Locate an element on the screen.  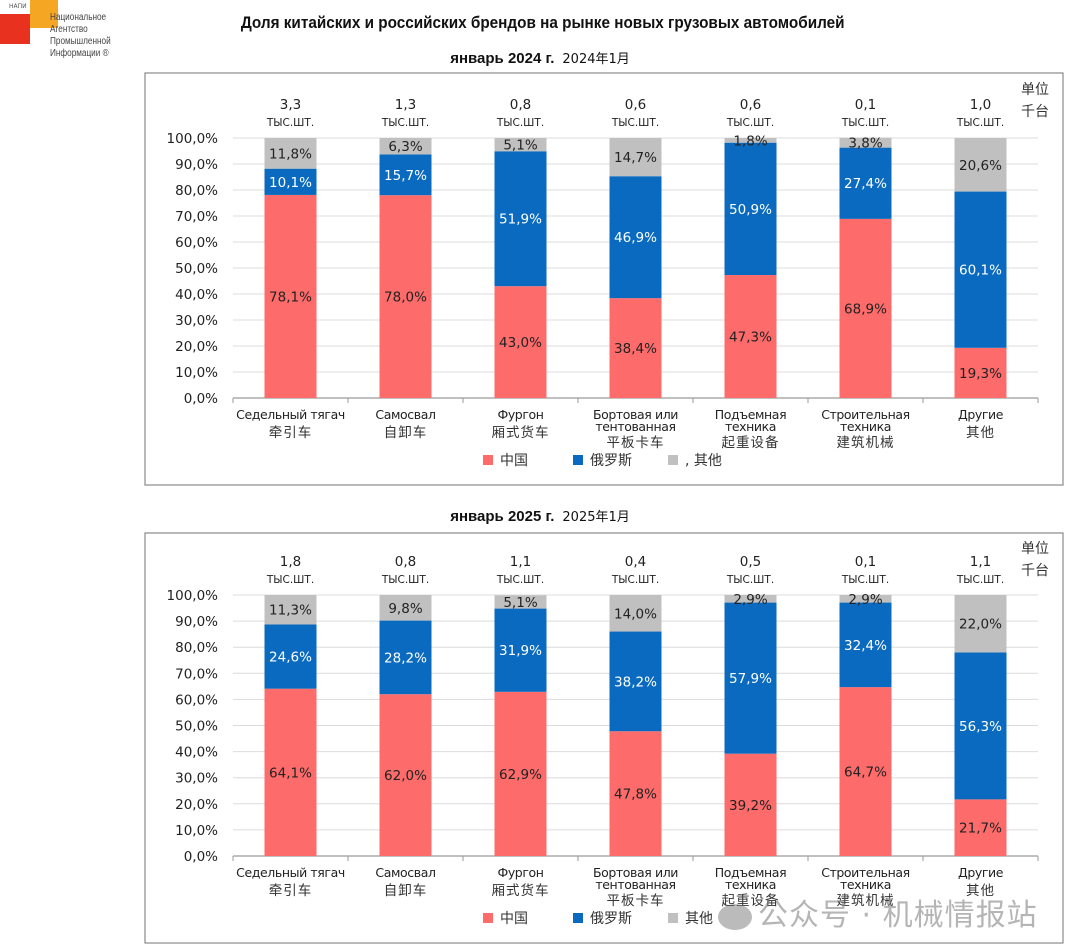
data-label: 68,9% is located at coordinates (865, 309).